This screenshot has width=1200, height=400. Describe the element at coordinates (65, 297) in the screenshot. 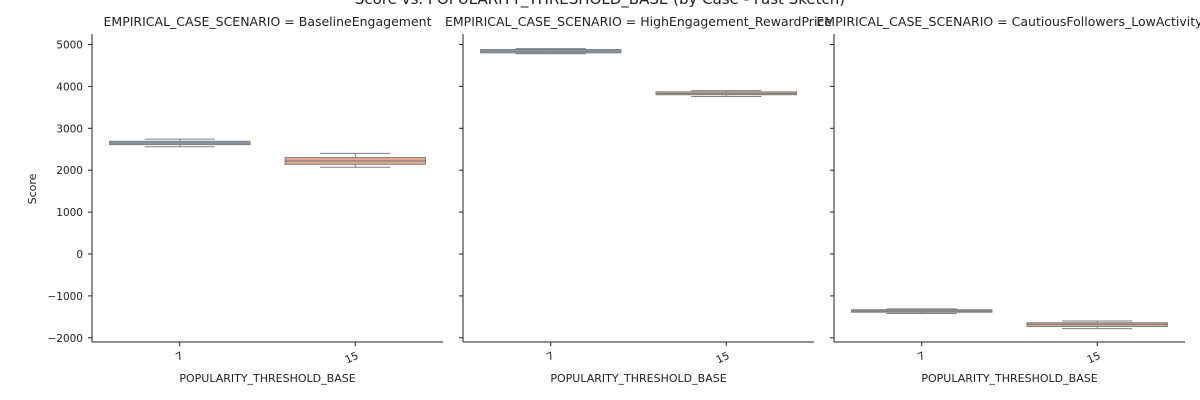

I see `y-tick-label: −1000` at that location.